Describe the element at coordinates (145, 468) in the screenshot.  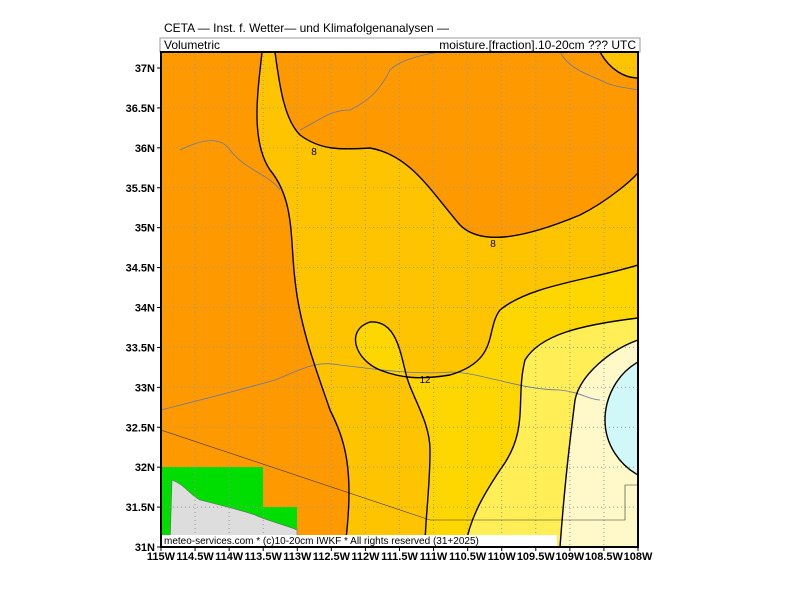
I see `y-tick-label: 32N` at that location.